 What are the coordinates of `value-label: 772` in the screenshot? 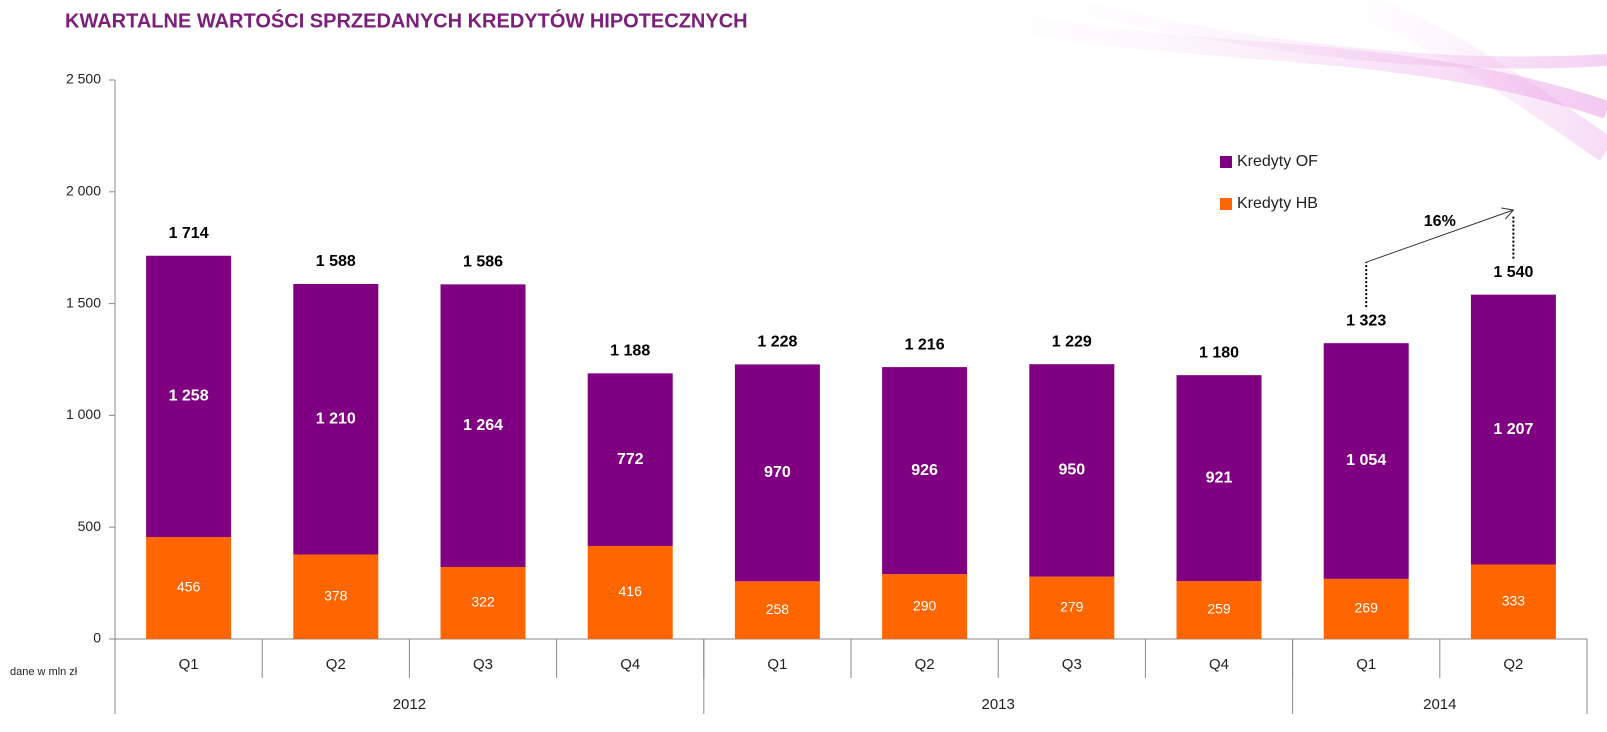 It's located at (630, 459).